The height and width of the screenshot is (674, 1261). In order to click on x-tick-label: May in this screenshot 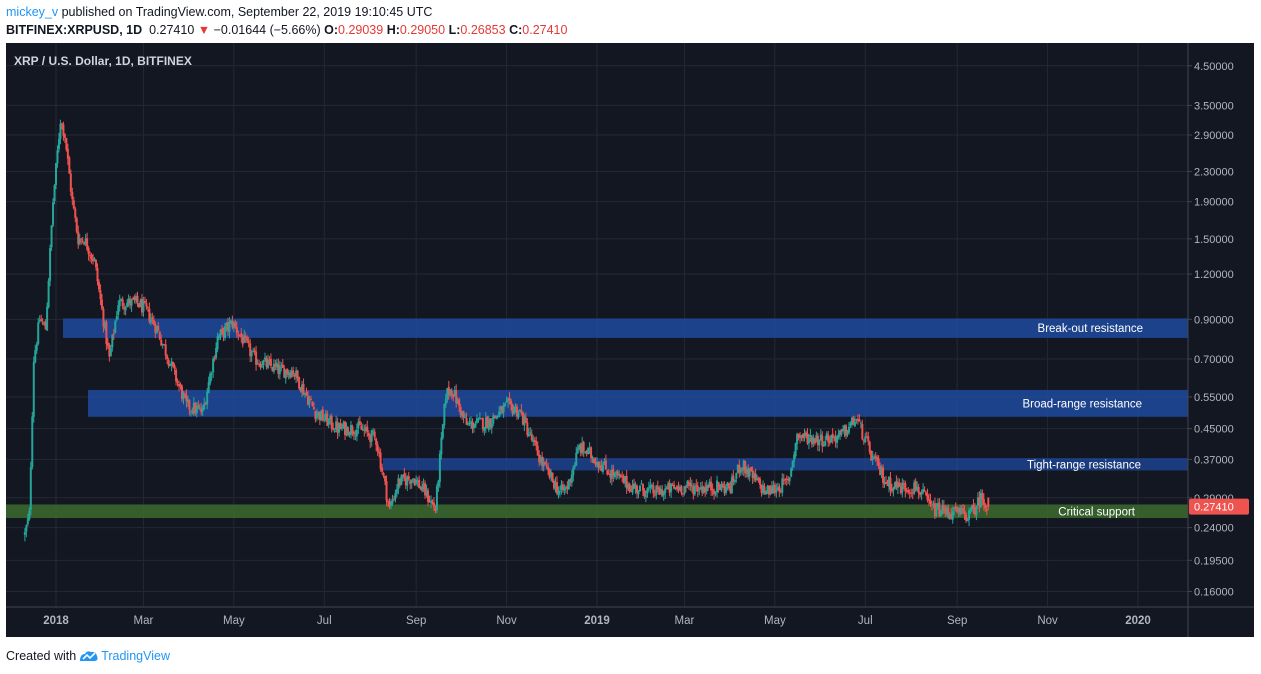, I will do `click(775, 621)`.